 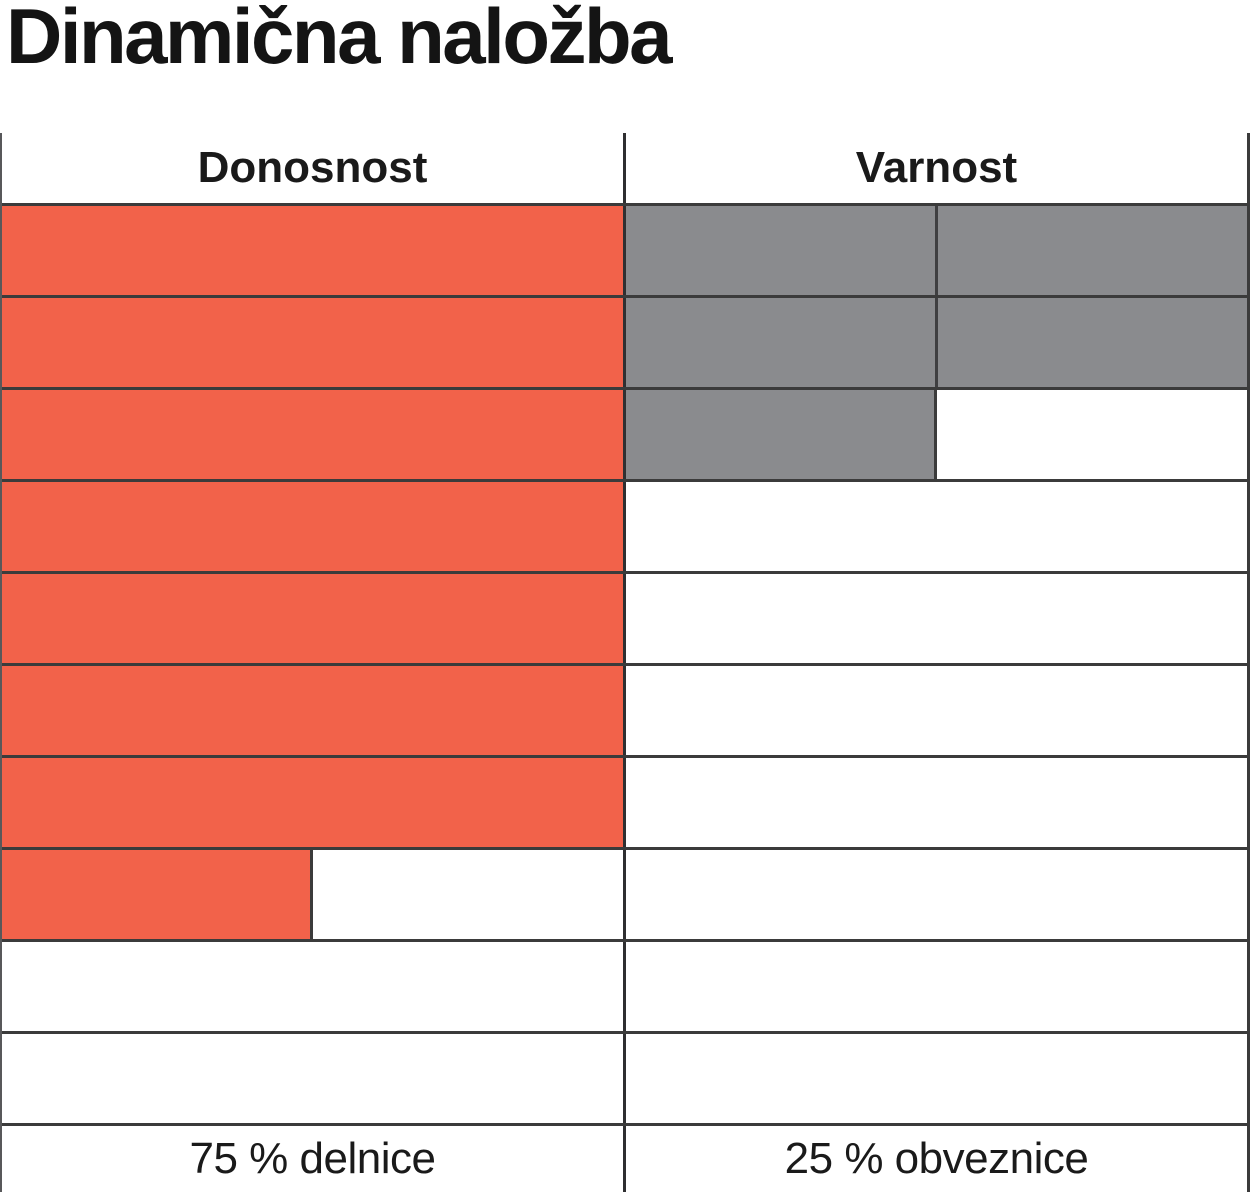 What do you see at coordinates (339, 40) in the screenshot?
I see `page-title: Dinamična naložba` at bounding box center [339, 40].